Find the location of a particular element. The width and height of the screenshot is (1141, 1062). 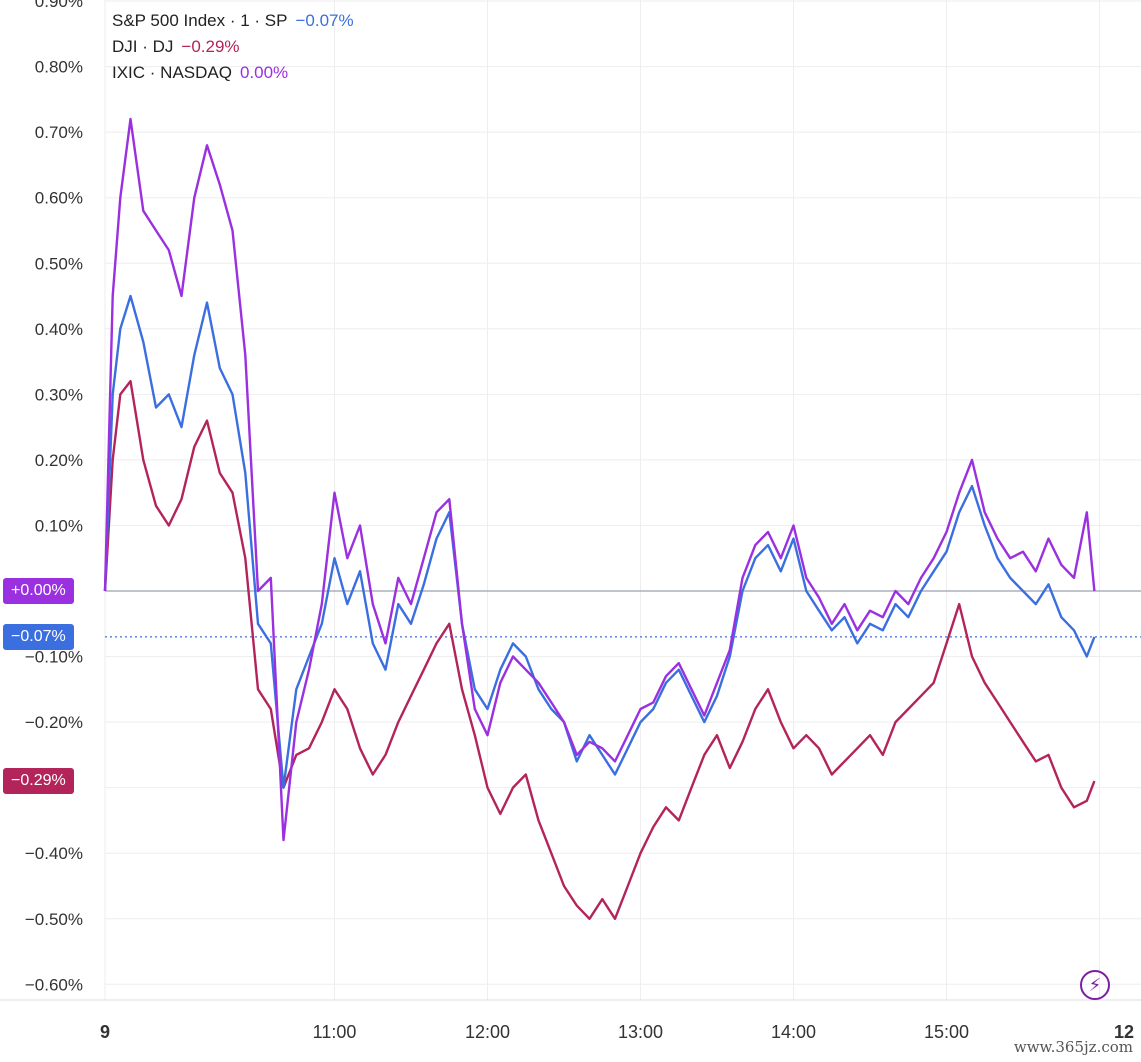

y-tick-label: −0.10% is located at coordinates (54, 657).